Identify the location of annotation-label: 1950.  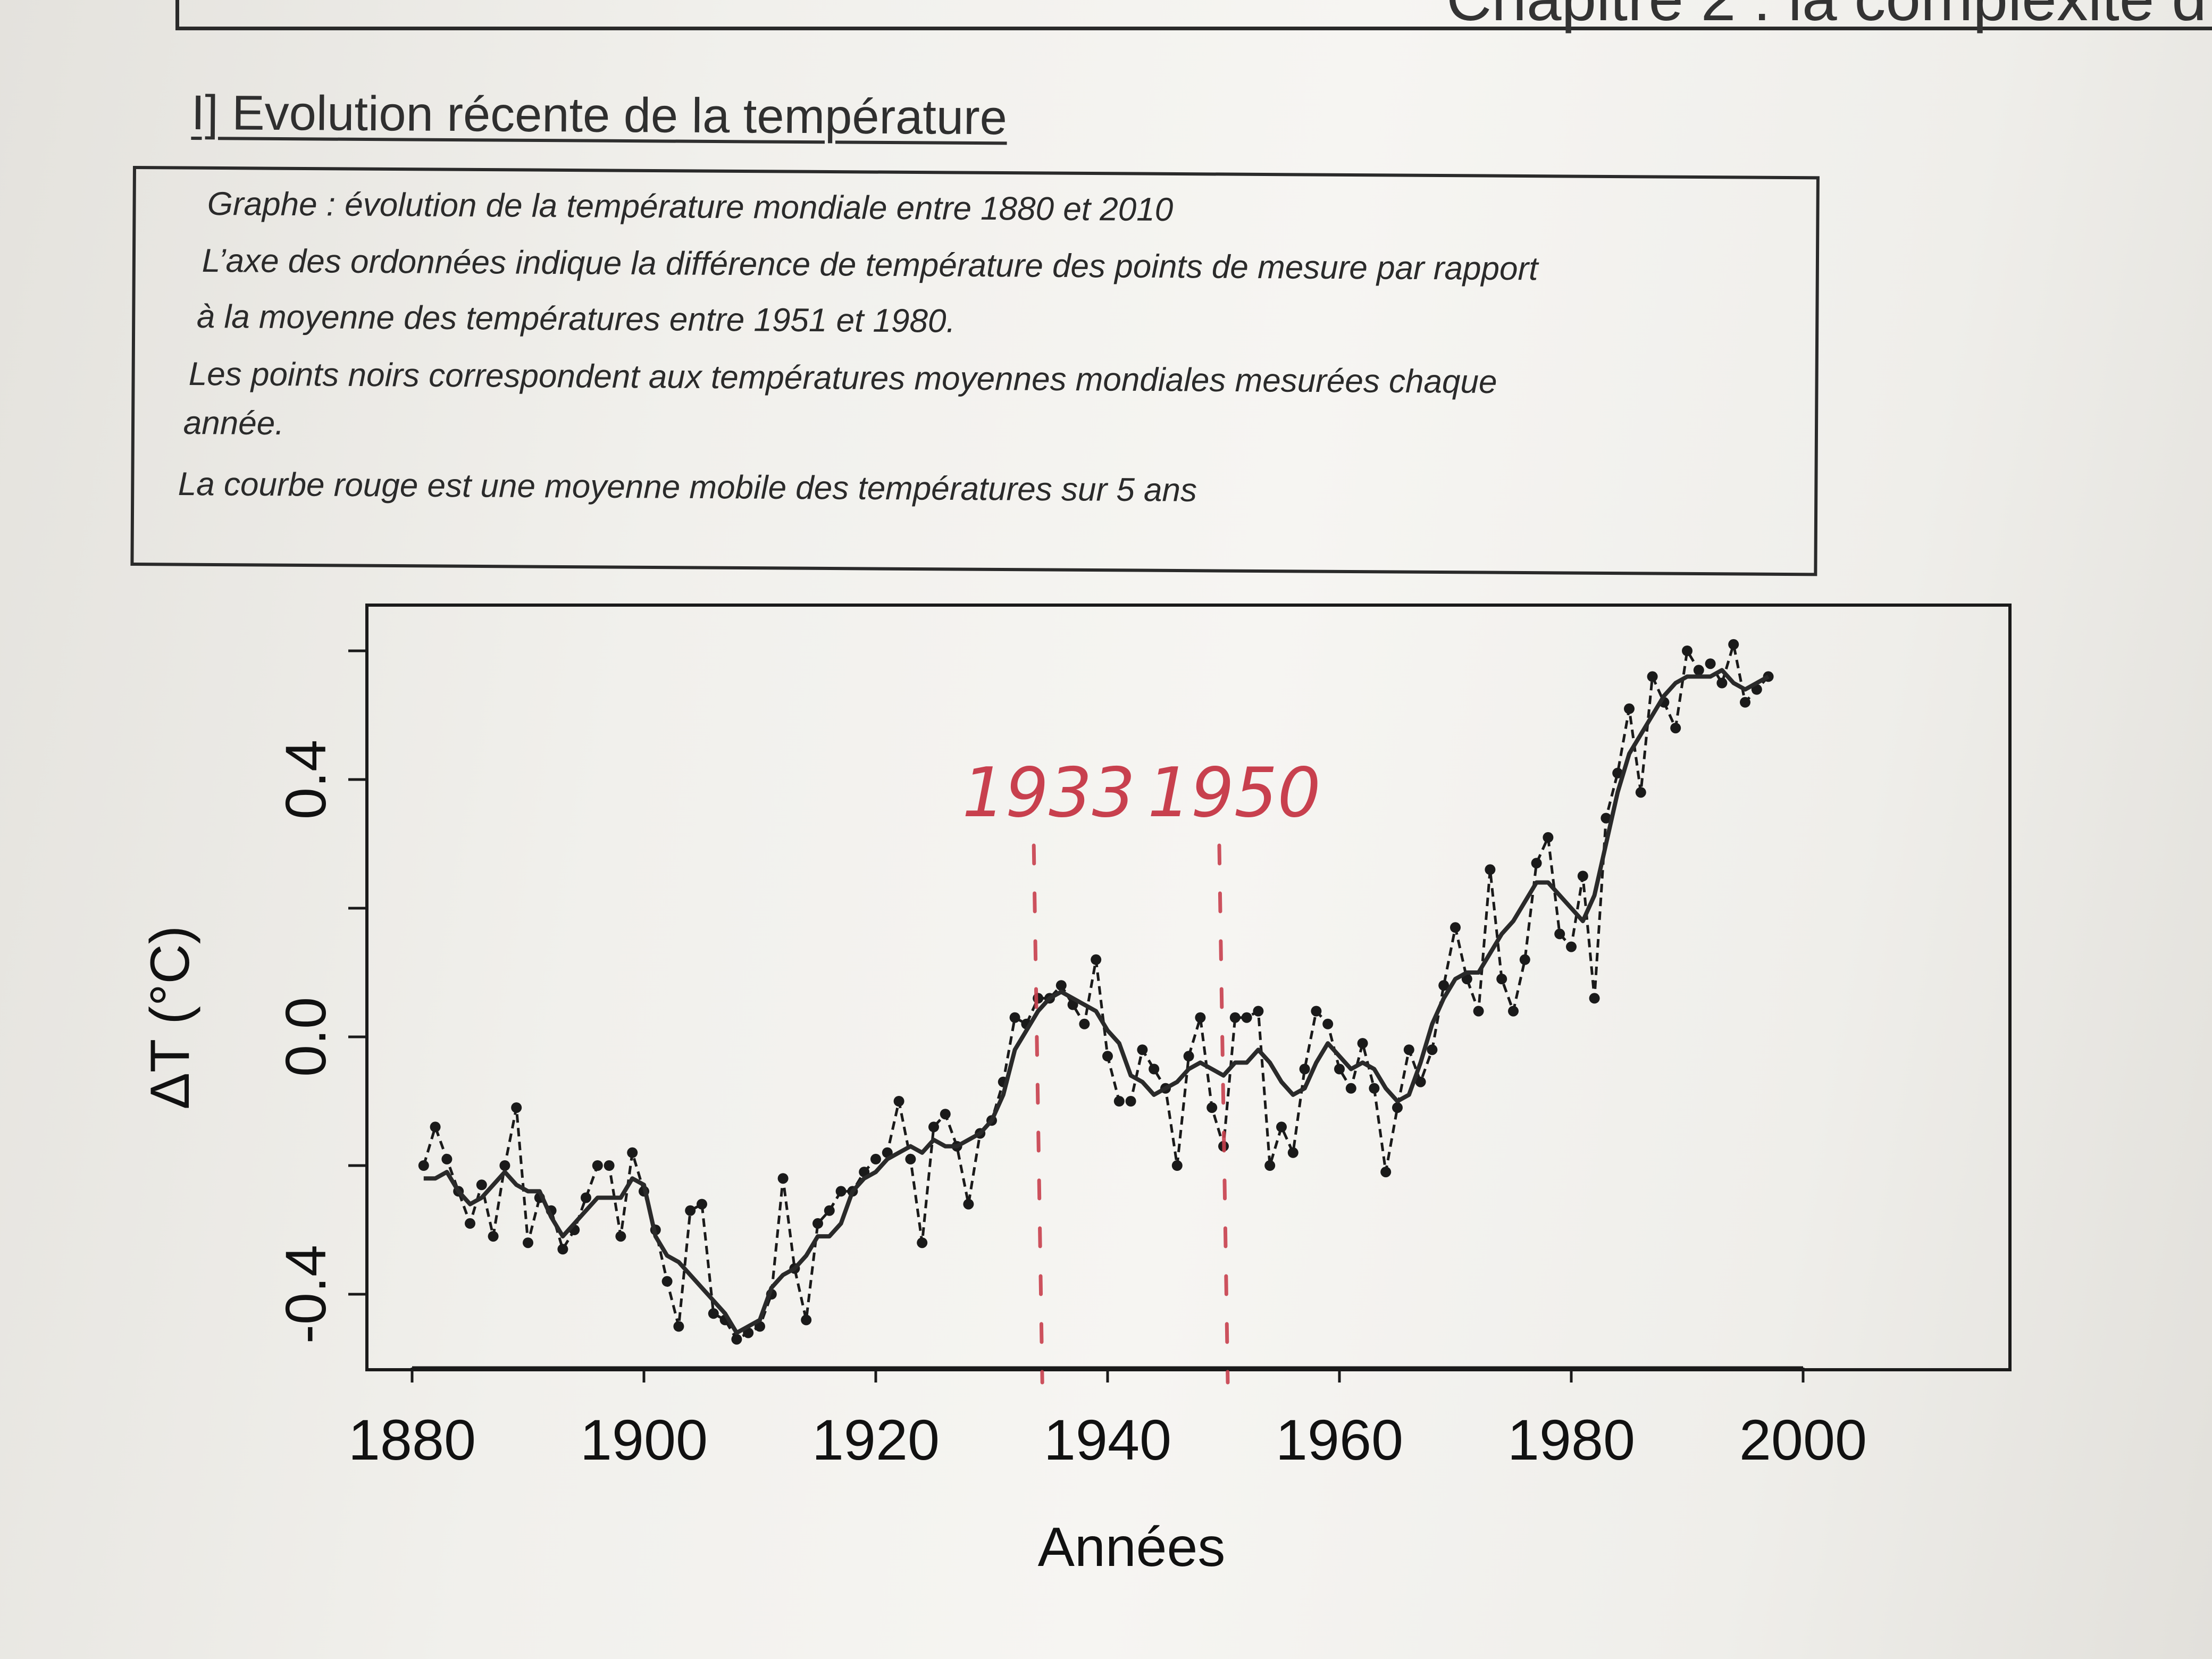
(1234, 793).